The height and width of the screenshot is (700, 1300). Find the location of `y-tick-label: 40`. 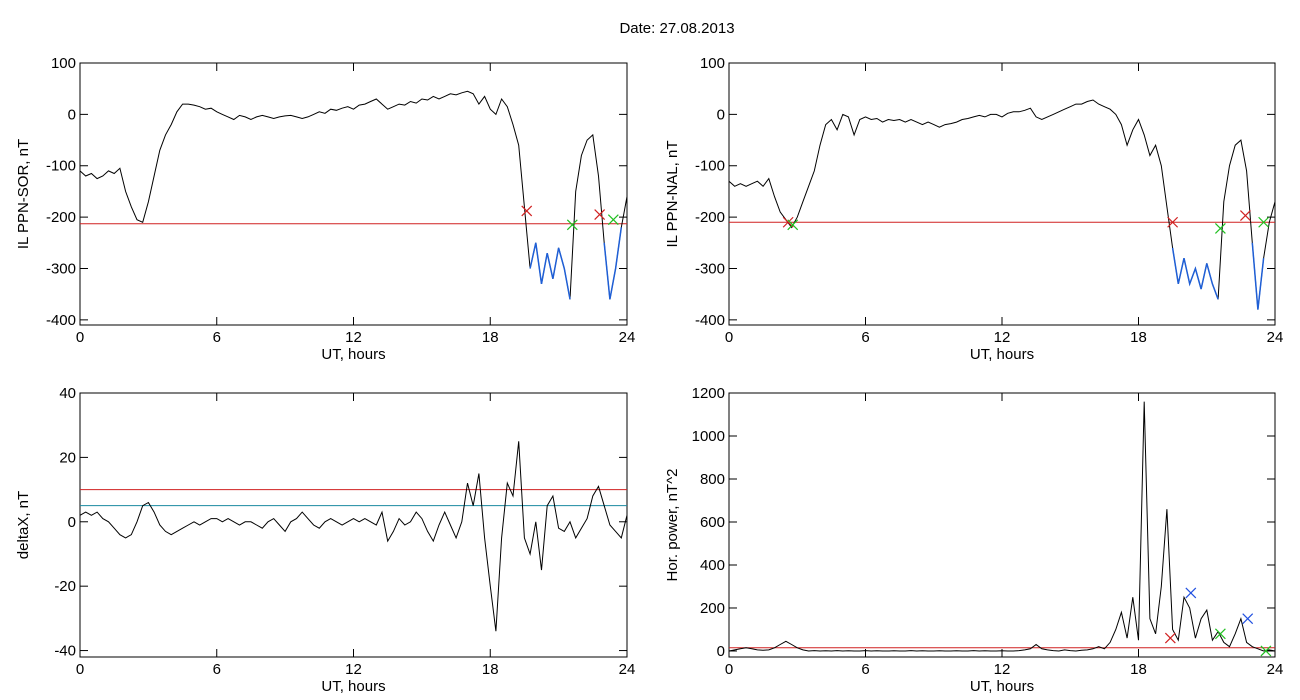

y-tick-label: 40 is located at coordinates (67, 393).